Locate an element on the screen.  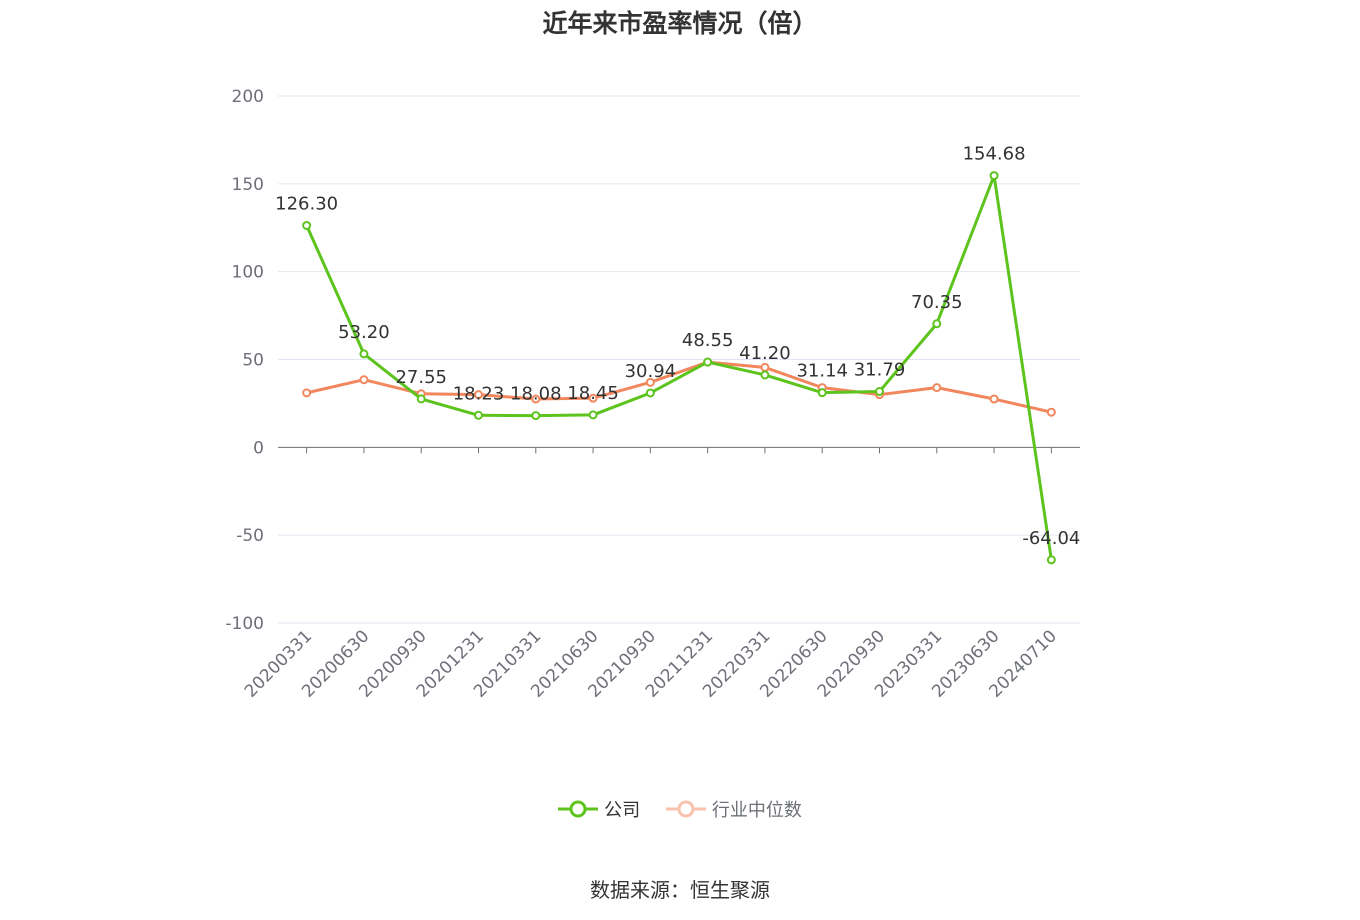
legend-item-company: 公司 is located at coordinates (599, 809).